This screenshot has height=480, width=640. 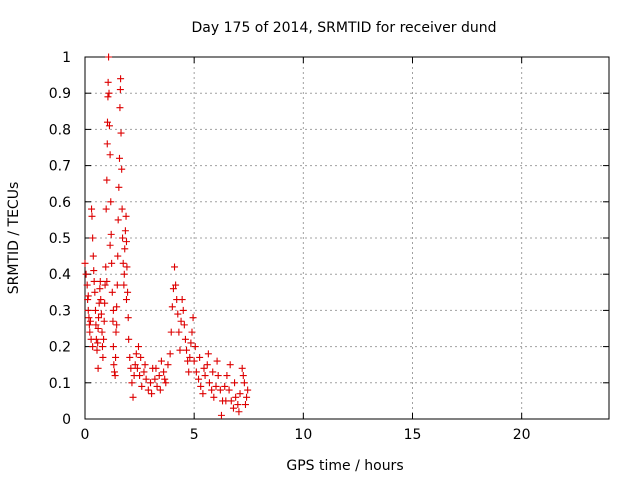 What do you see at coordinates (66, 58) in the screenshot?
I see `y-tick-label: 1` at bounding box center [66, 58].